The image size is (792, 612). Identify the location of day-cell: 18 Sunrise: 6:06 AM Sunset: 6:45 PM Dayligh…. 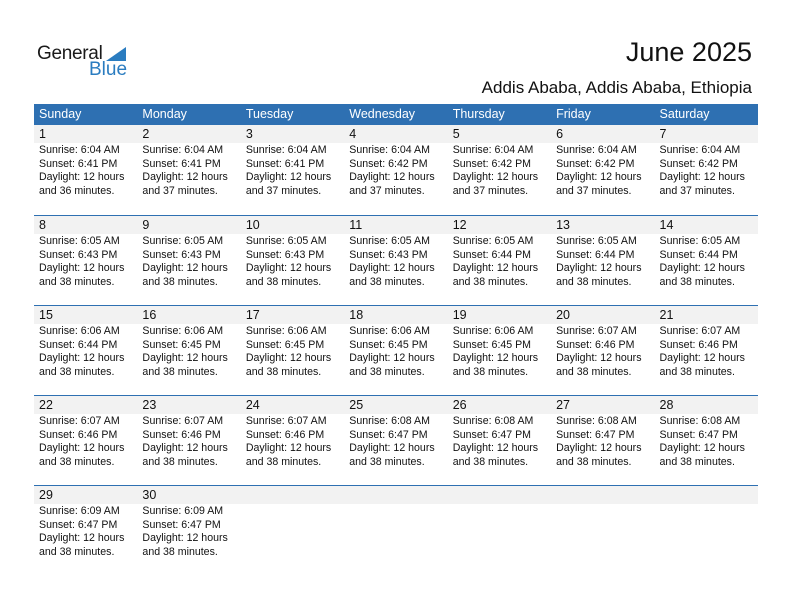
(396, 350).